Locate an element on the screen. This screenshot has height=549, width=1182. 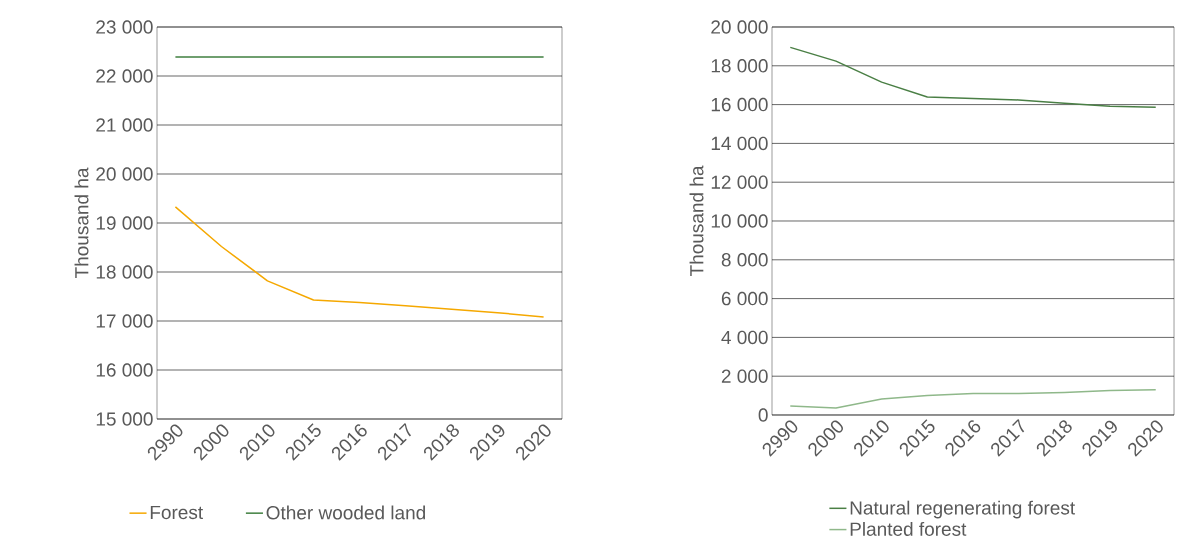
y-tick-label: 14 000 is located at coordinates (739, 143).